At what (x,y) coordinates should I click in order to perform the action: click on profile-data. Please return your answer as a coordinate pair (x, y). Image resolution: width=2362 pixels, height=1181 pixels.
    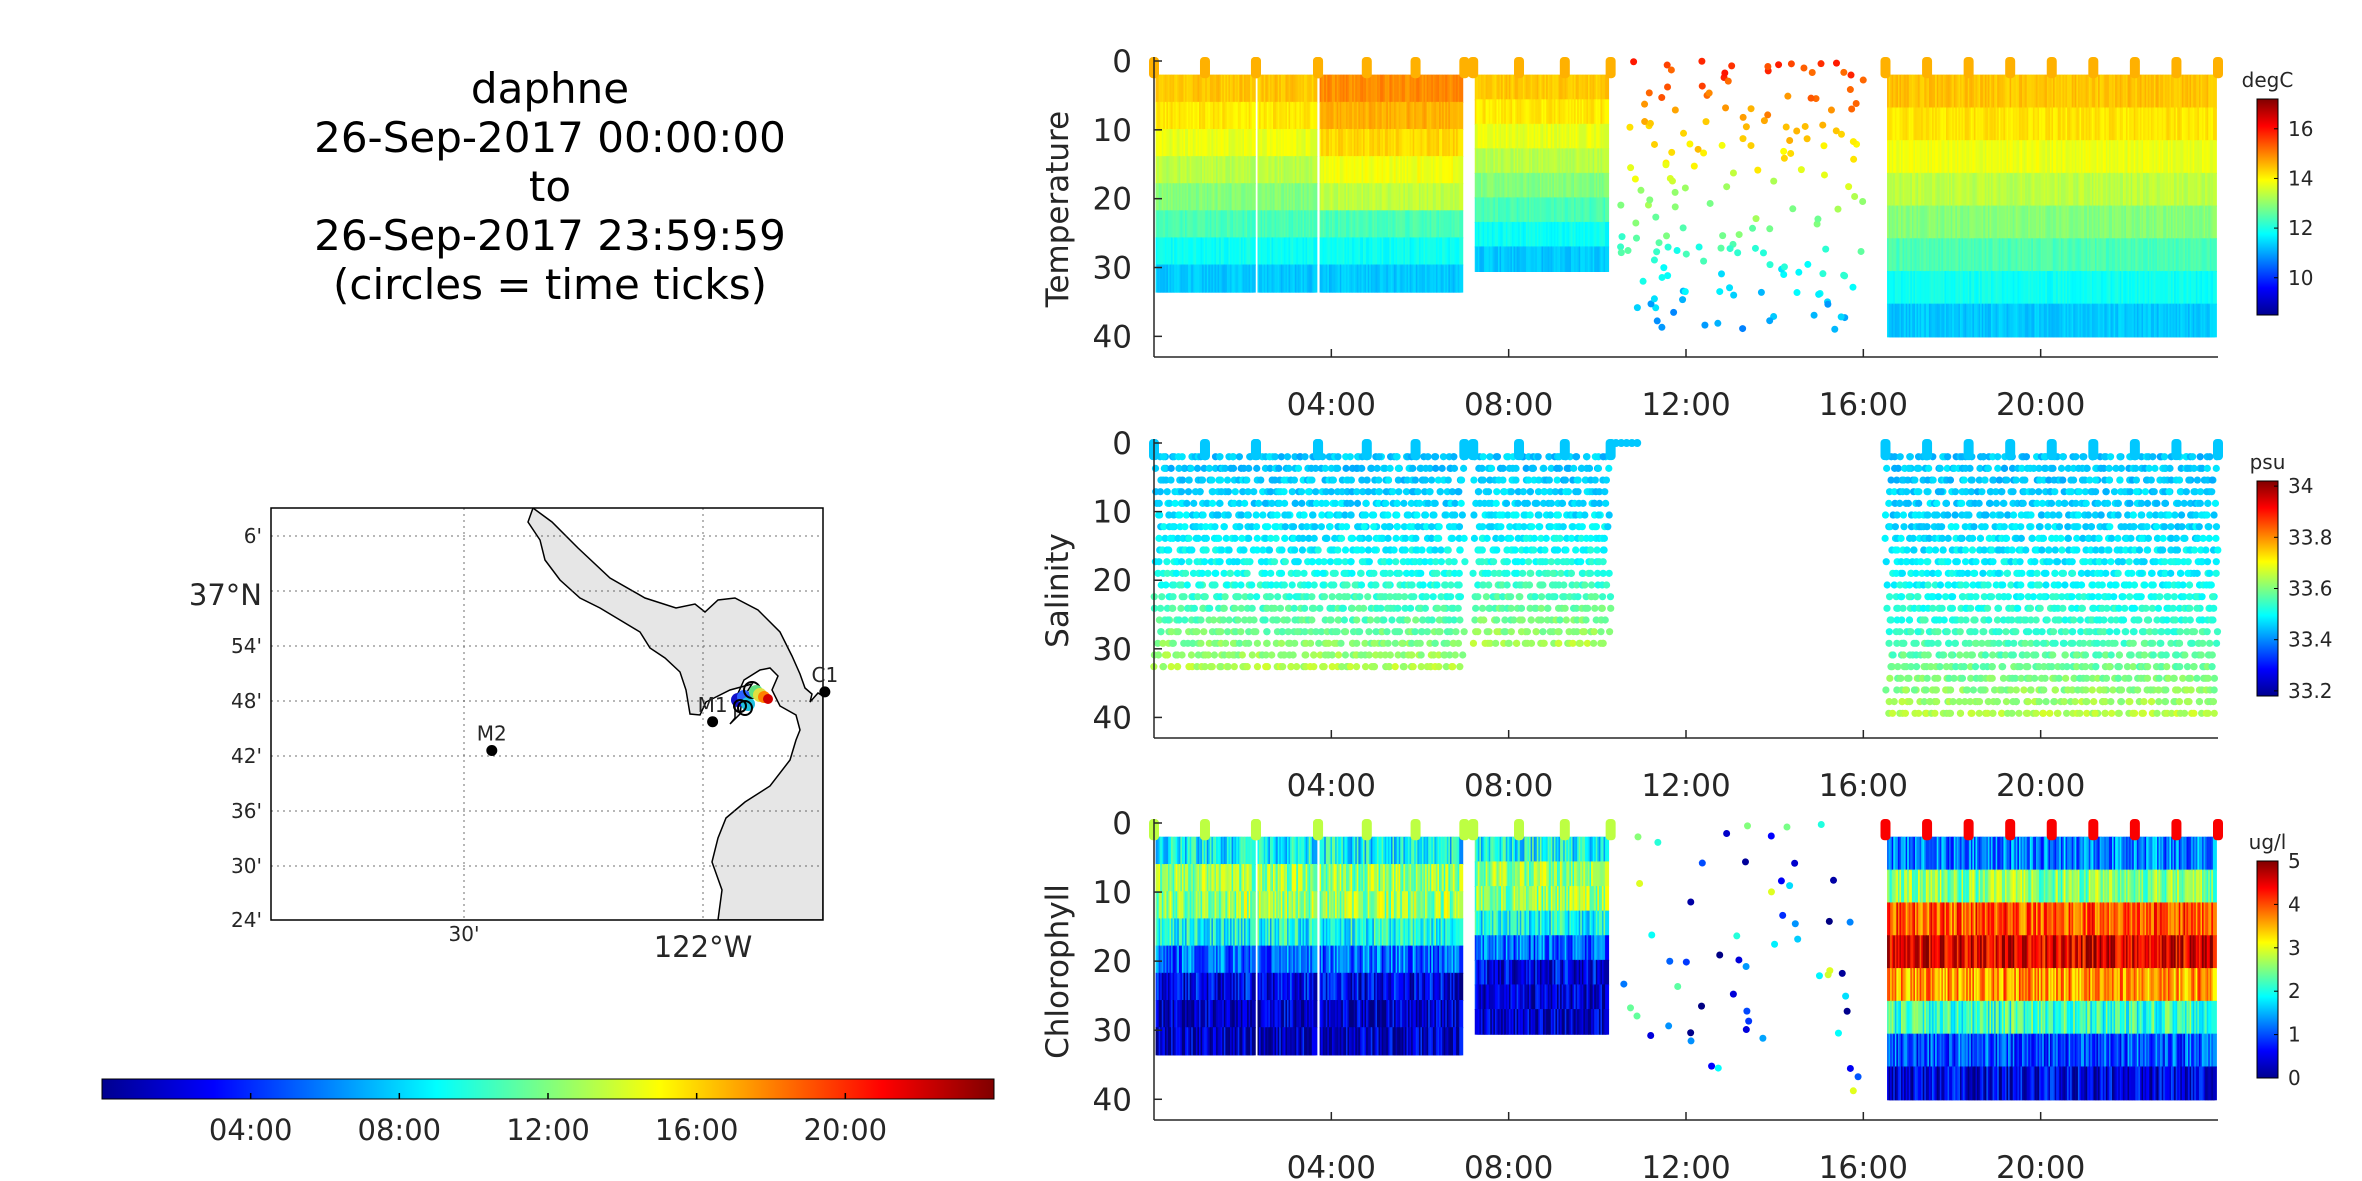
    Looking at the image, I should click on (1686, 197).